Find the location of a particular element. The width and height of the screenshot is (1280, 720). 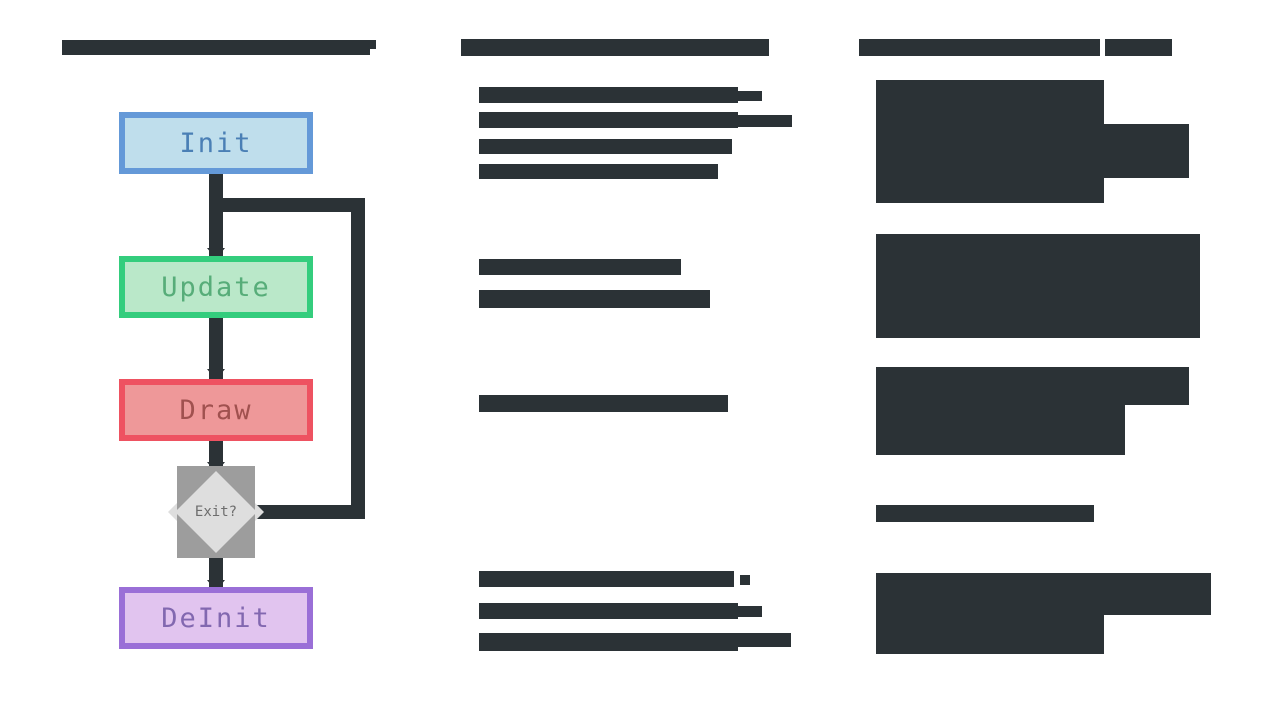

flow-node-update: Update is located at coordinates (216, 287).